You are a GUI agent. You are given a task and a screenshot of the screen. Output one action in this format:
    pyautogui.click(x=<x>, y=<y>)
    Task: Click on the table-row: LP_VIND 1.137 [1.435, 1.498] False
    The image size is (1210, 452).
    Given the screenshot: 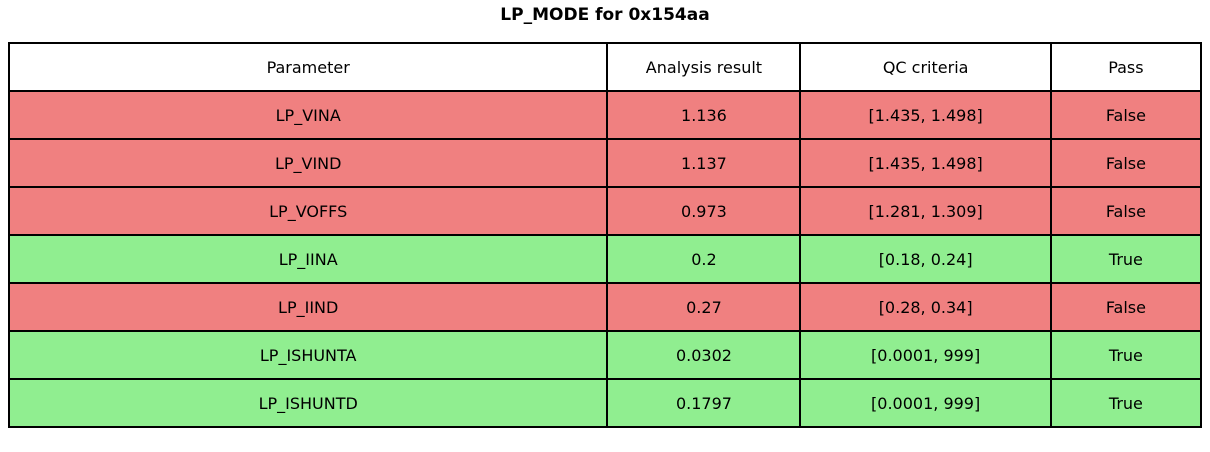 What is the action you would take?
    pyautogui.click(x=605, y=163)
    